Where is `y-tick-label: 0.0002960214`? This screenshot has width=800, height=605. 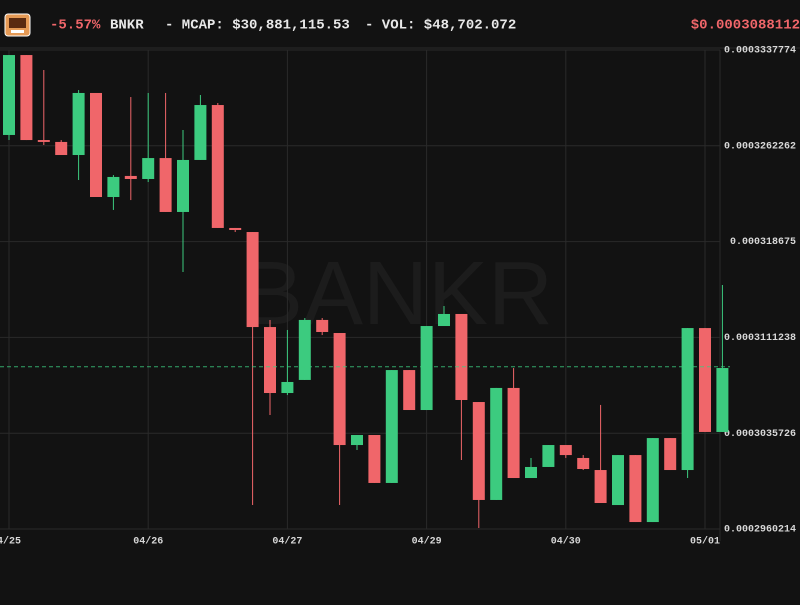 y-tick-label: 0.0002960214 is located at coordinates (760, 530).